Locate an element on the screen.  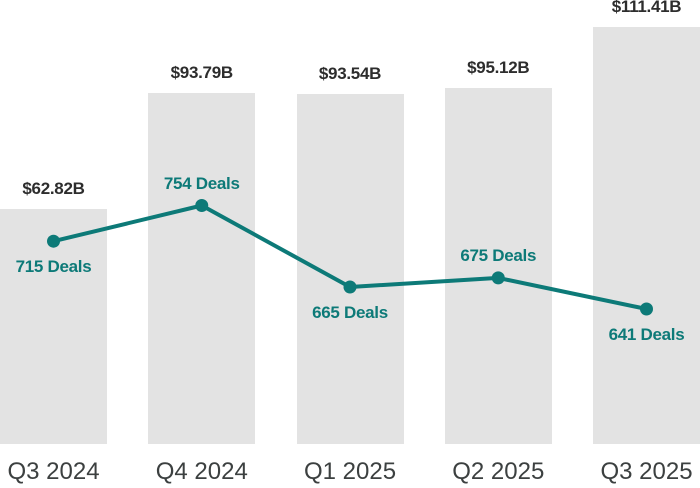
value-bar-q2-2025 is located at coordinates (498, 266).